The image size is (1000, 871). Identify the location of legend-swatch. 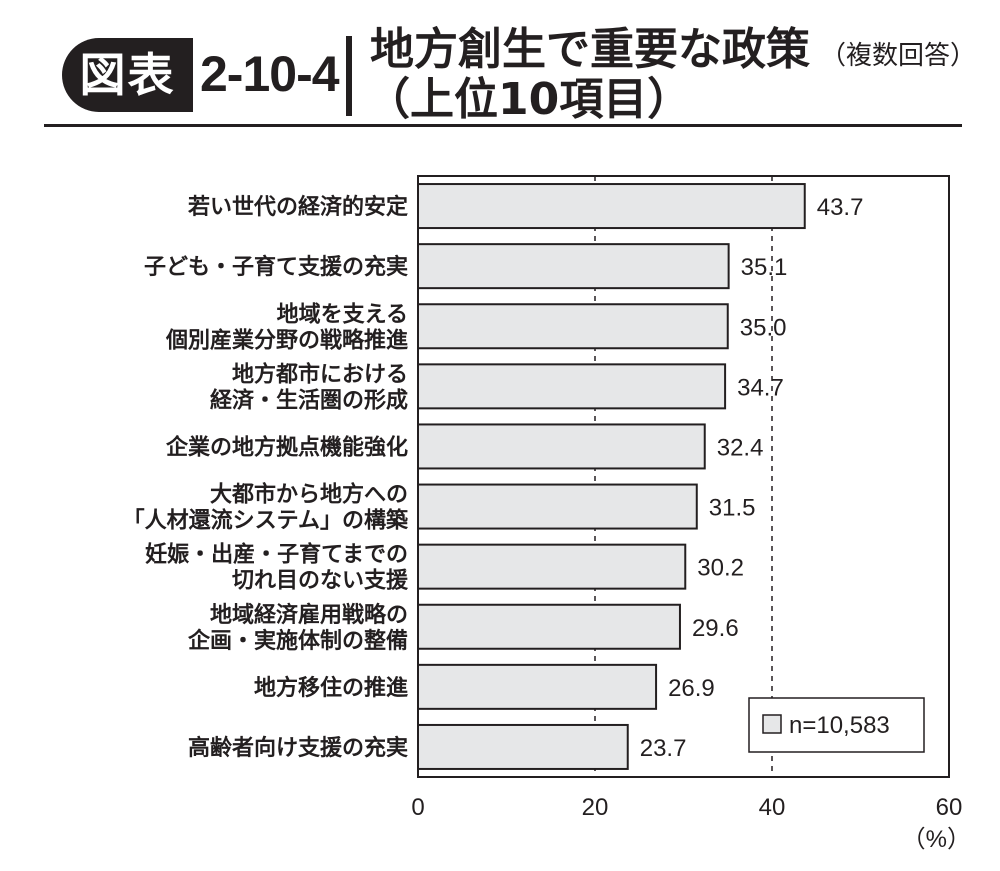
(772, 724).